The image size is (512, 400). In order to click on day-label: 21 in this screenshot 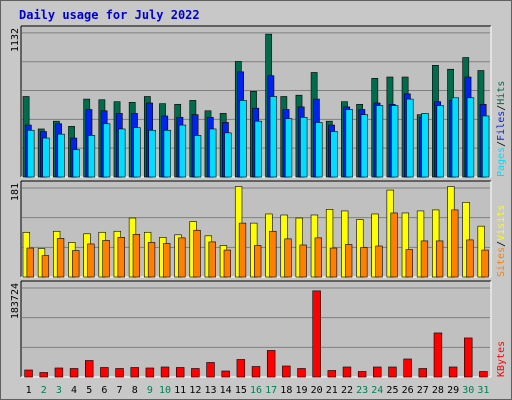, I will do `click(332, 390)`.